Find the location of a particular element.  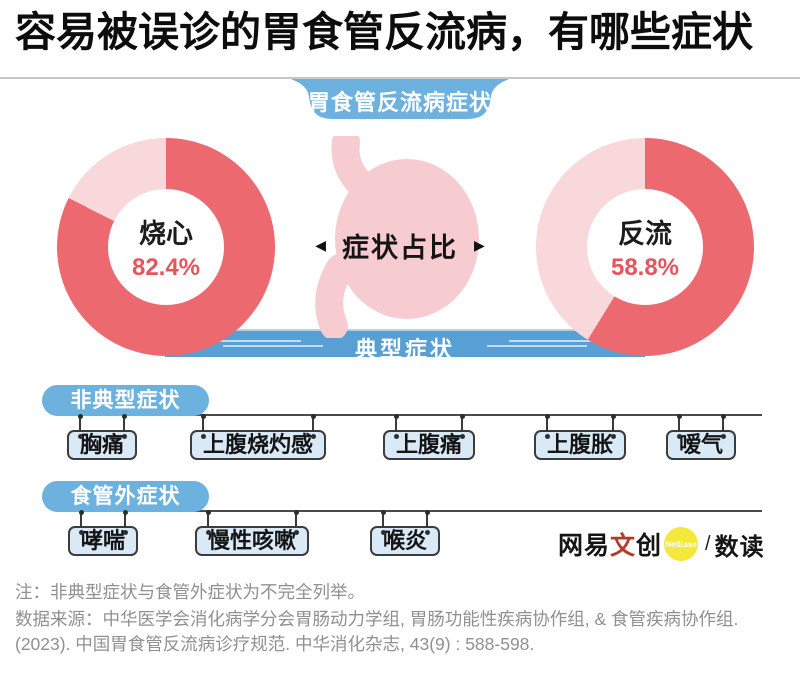

symptom-tag: 喉炎 is located at coordinates (405, 533).